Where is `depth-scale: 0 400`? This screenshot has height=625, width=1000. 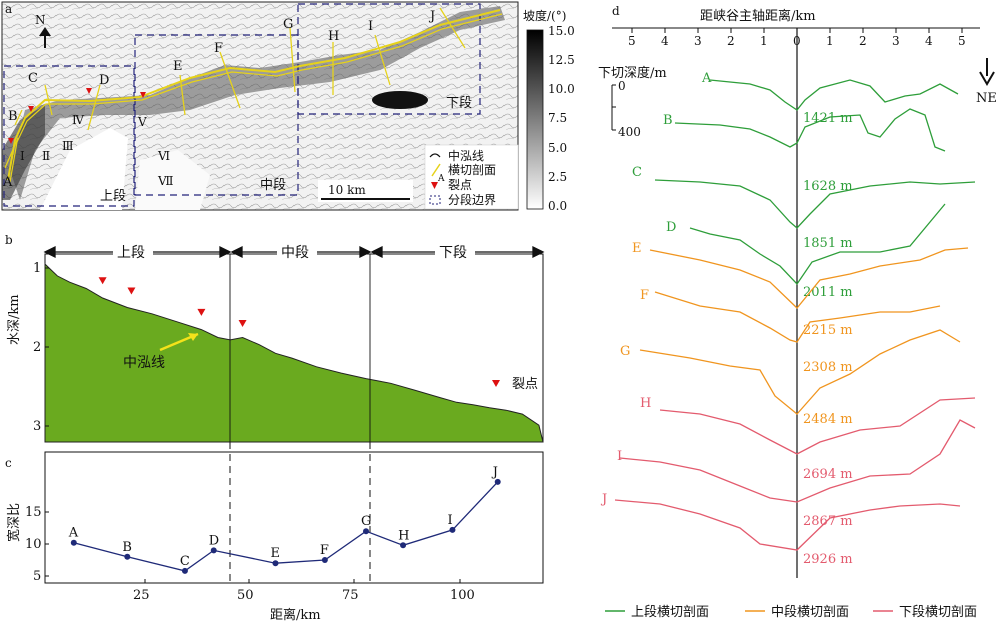 depth-scale: 0 400 is located at coordinates (626, 109).